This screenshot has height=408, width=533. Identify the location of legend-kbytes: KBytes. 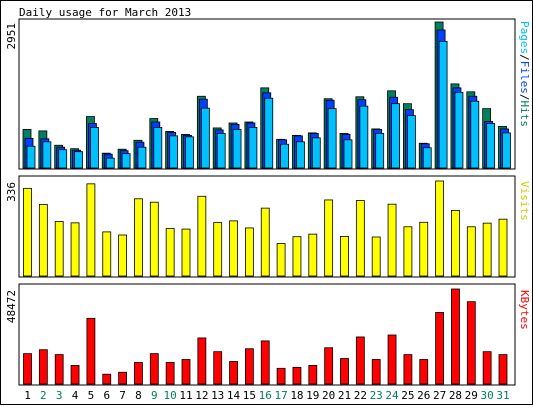
(524, 310).